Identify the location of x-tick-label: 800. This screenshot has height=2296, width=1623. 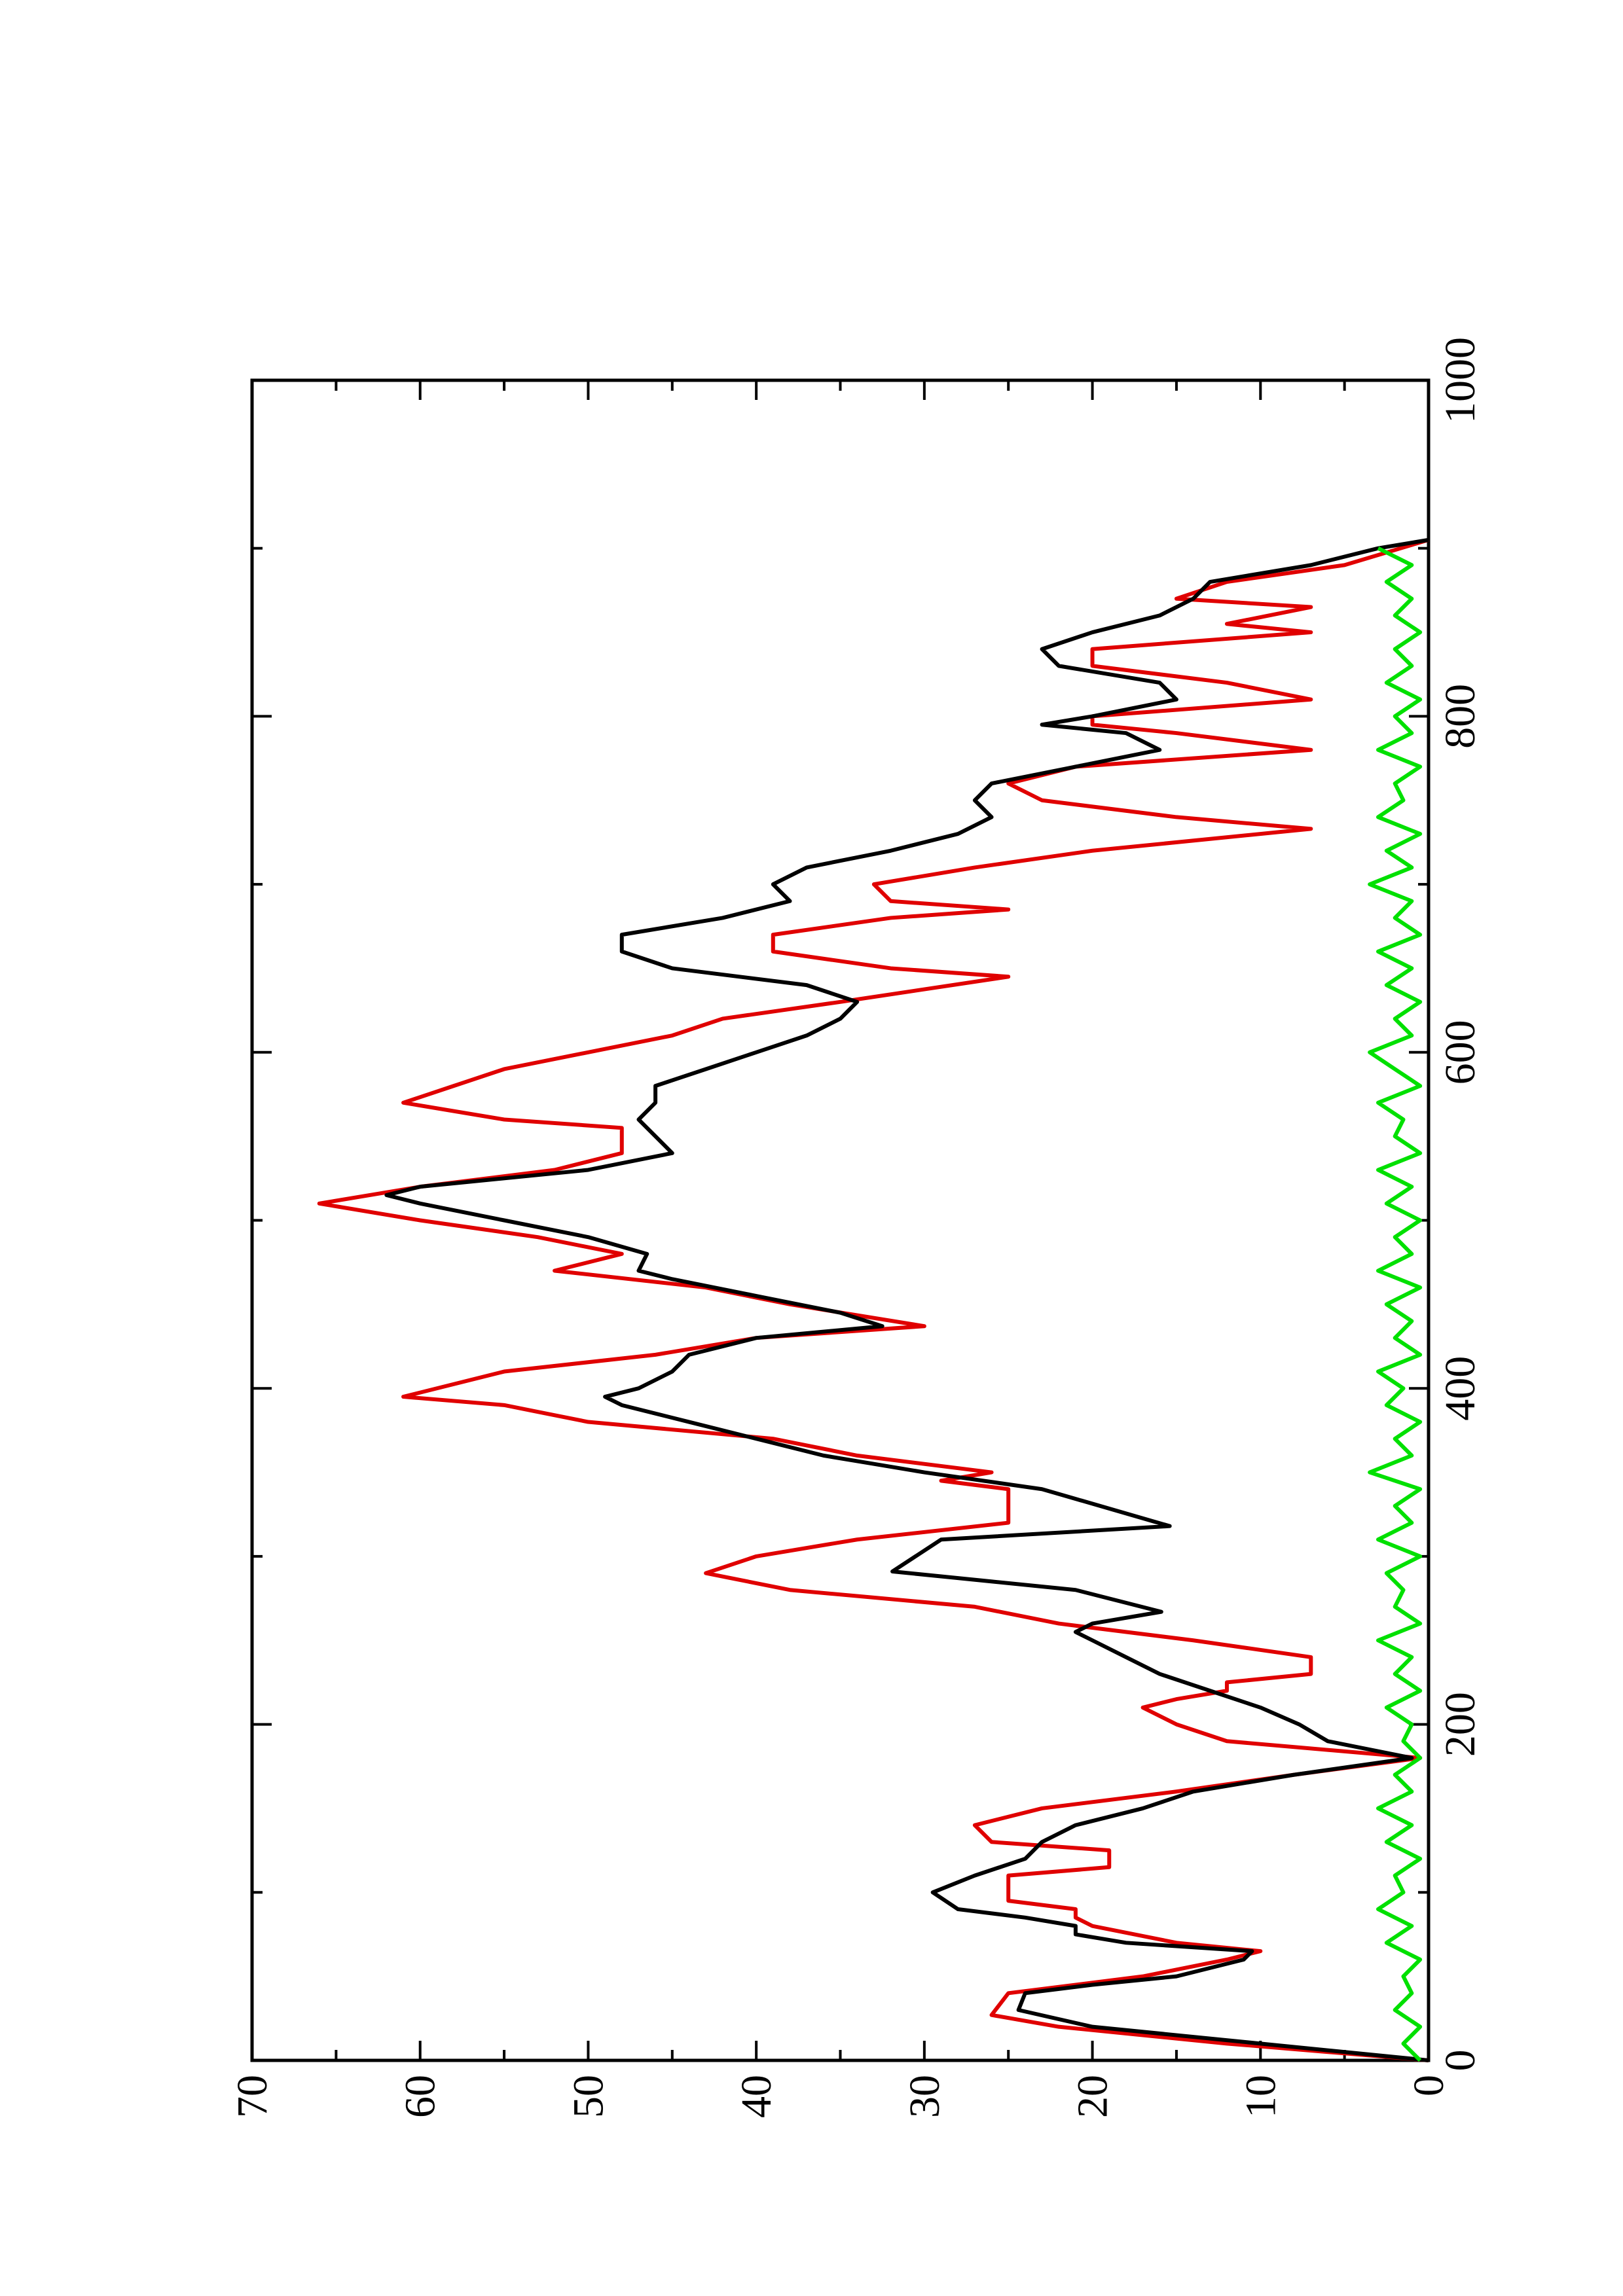
(1460, 716).